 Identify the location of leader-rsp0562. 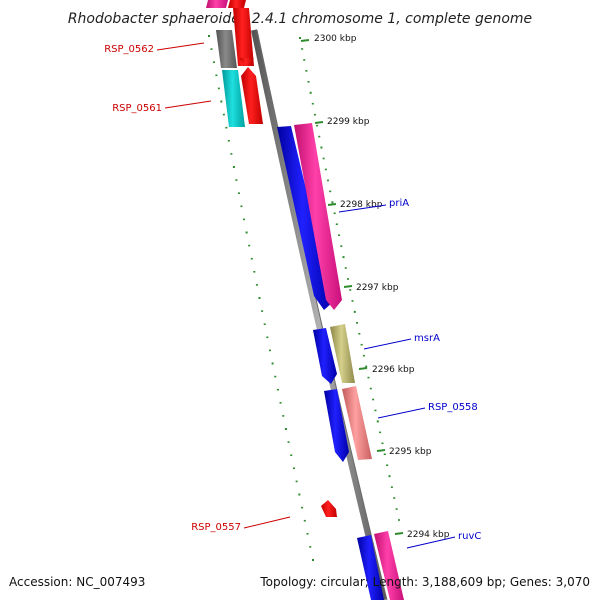
(180, 46).